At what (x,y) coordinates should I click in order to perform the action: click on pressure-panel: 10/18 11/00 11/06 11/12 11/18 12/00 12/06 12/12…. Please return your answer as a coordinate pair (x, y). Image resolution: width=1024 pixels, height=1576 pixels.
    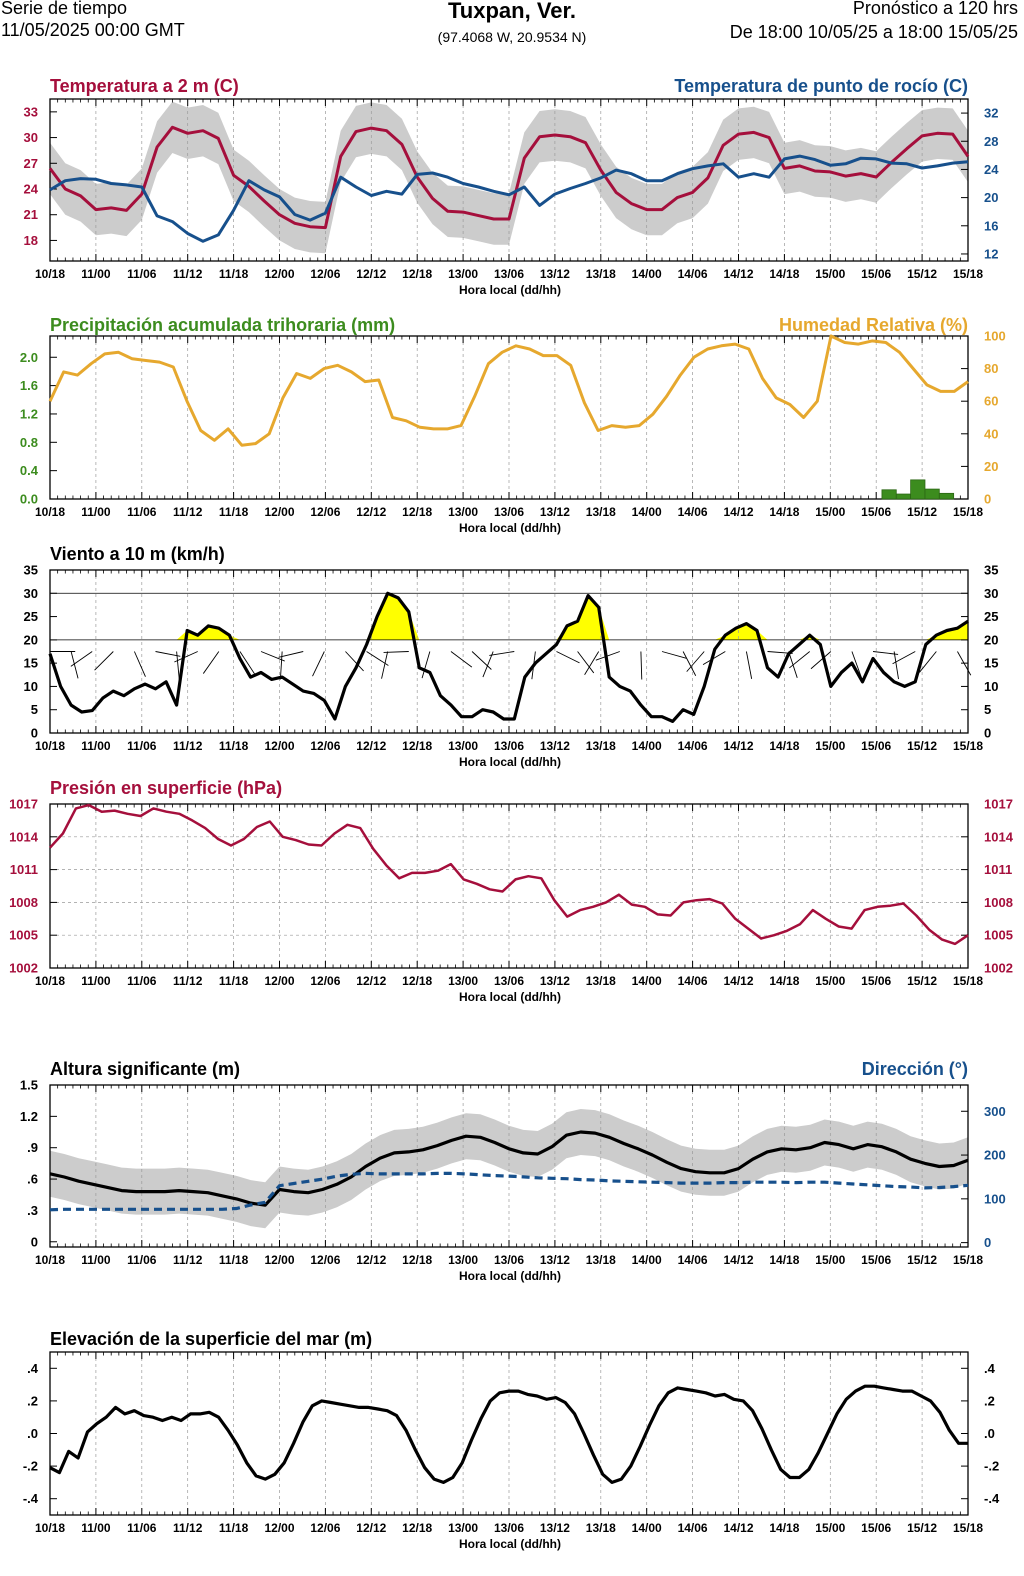
    Looking at the image, I should click on (511, 891).